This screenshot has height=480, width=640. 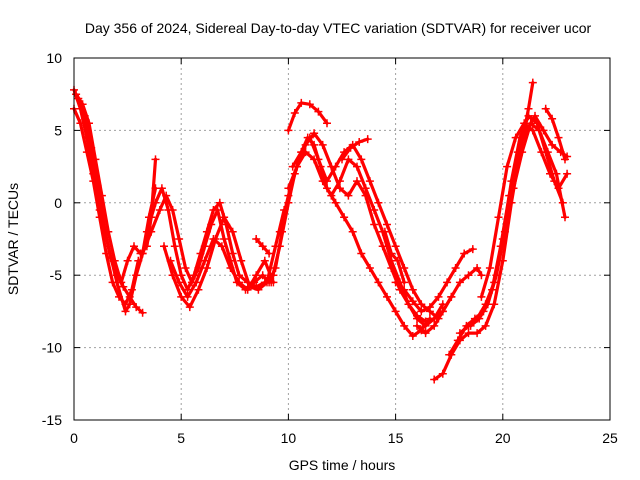 What do you see at coordinates (289, 438) in the screenshot?
I see `x-tick-label: 10` at bounding box center [289, 438].